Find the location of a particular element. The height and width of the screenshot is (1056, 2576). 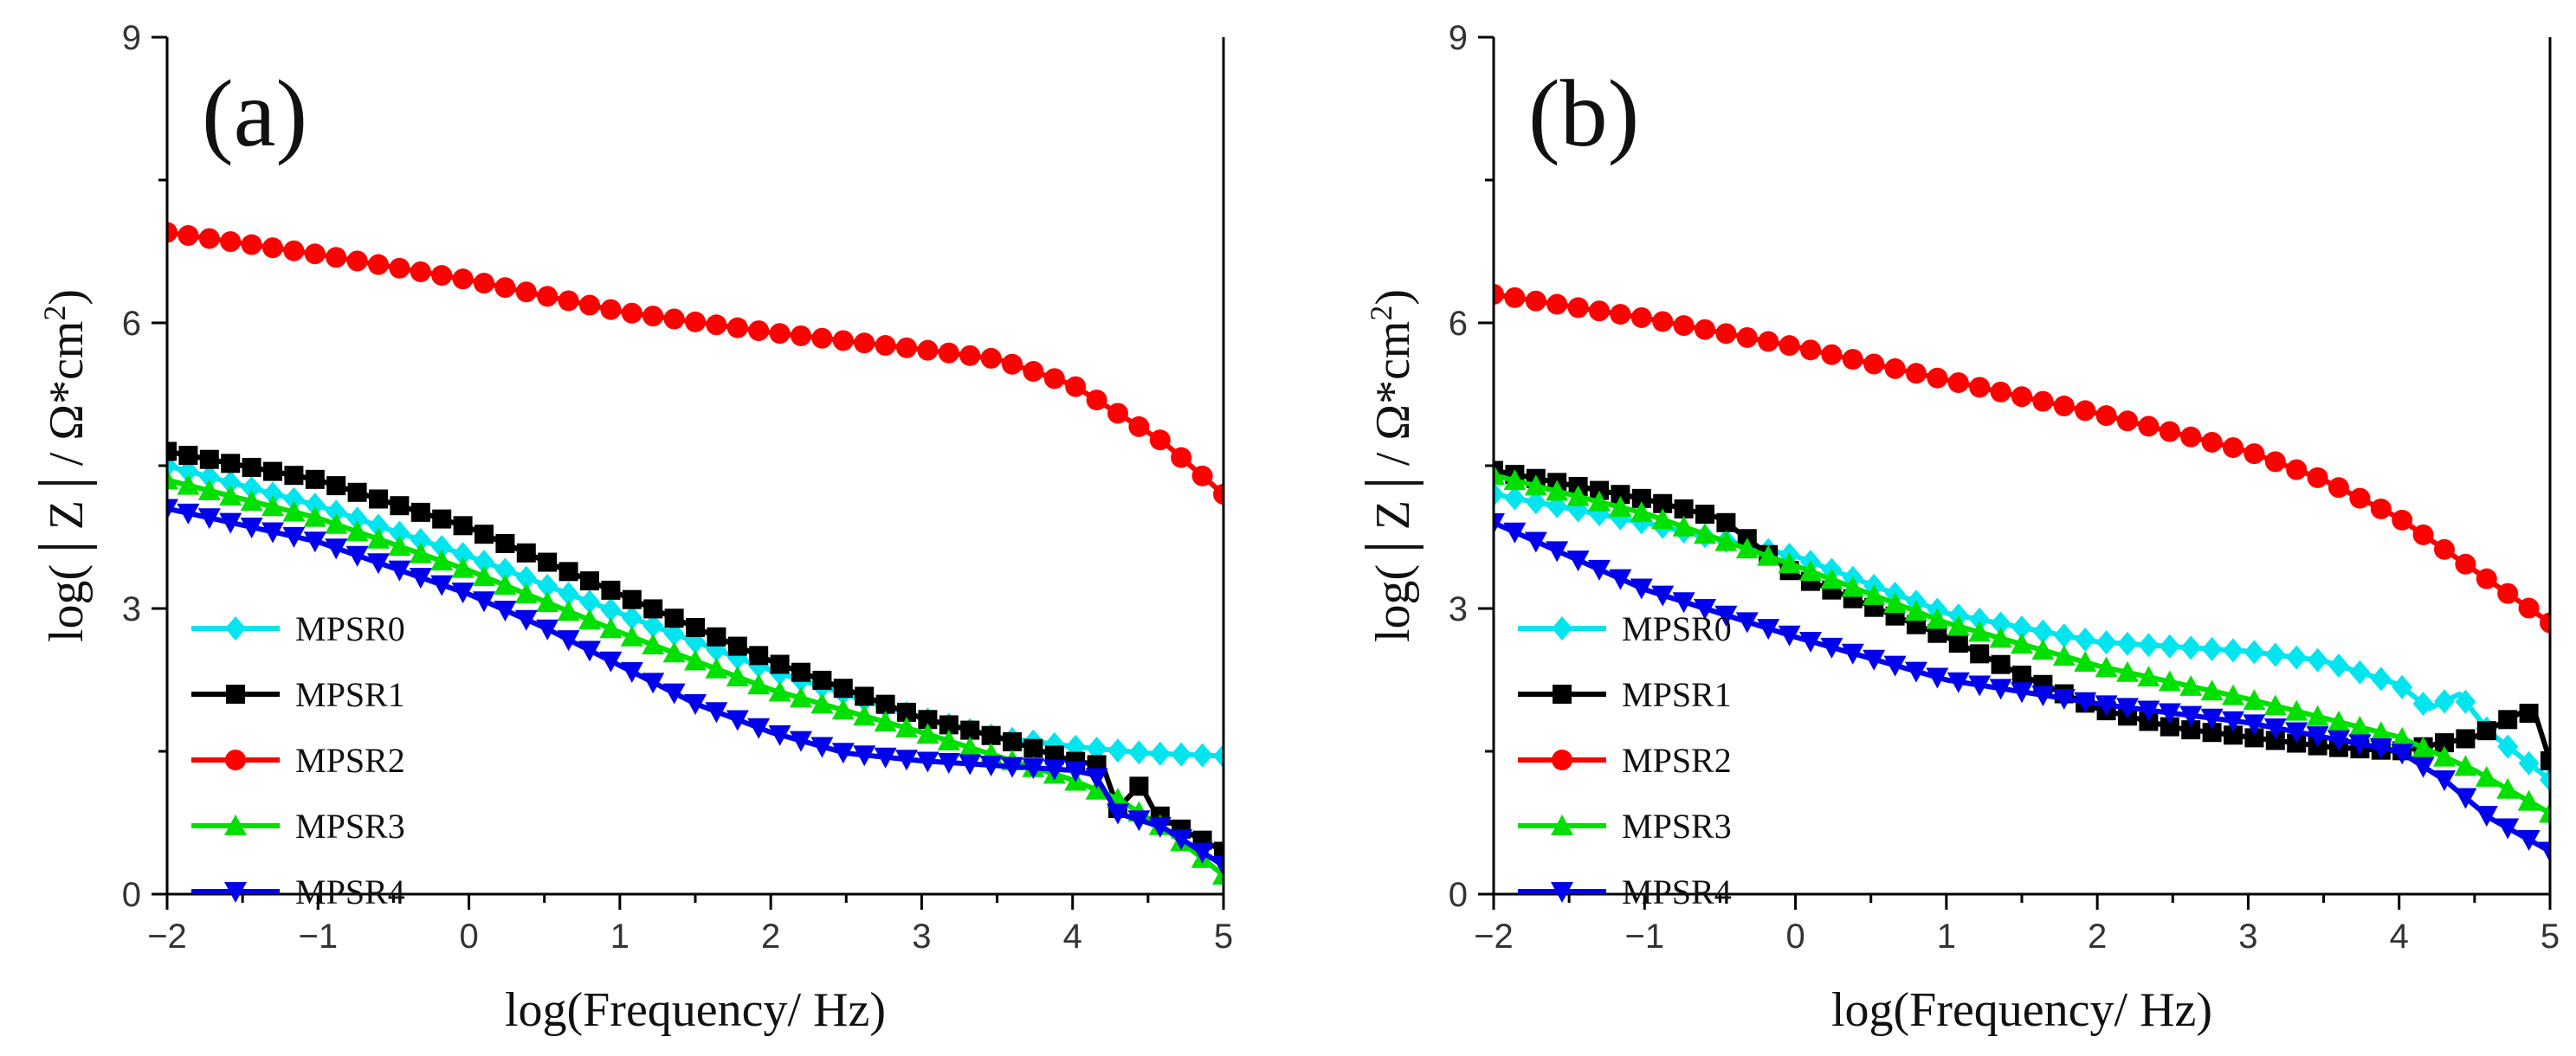

legend-label: MPSR4 is located at coordinates (350, 891).